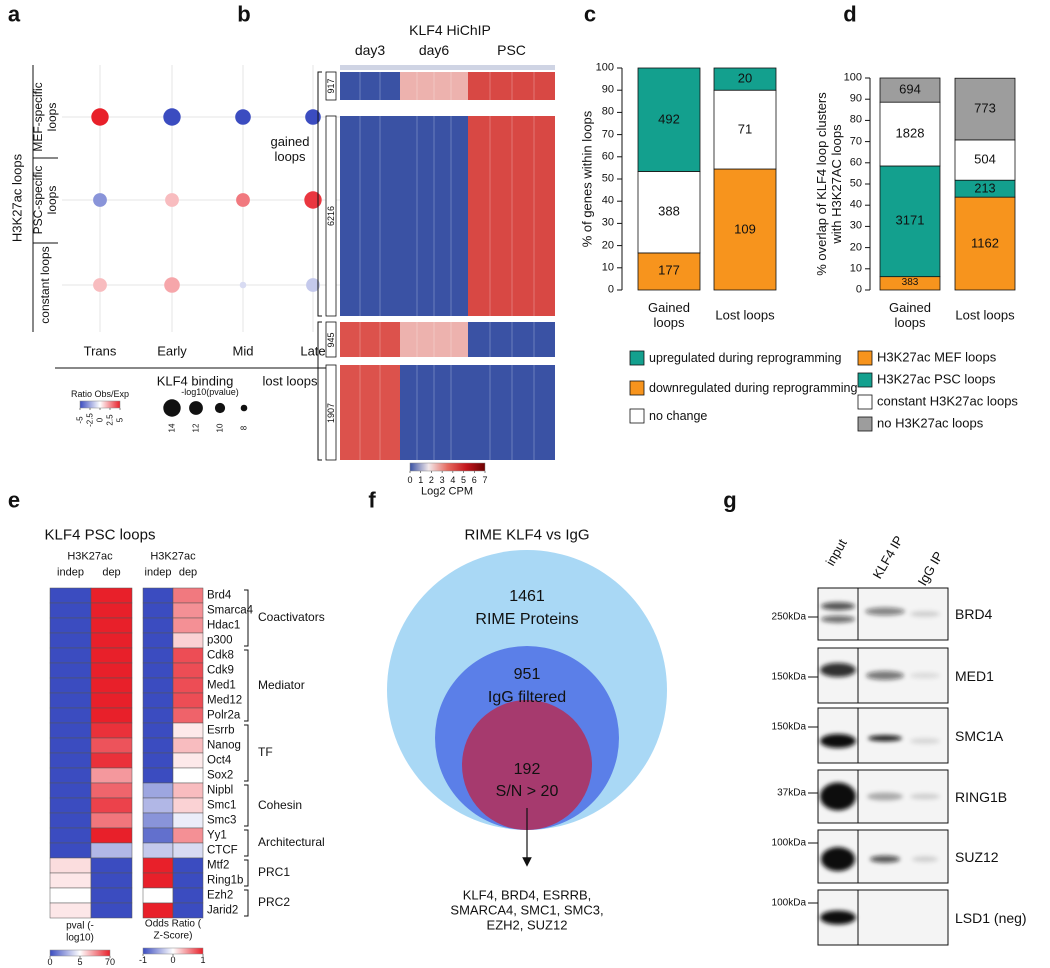 The height and width of the screenshot is (968, 1050). Describe the element at coordinates (788, 843) in the screenshot. I see `size-marker: 100kDa` at that location.